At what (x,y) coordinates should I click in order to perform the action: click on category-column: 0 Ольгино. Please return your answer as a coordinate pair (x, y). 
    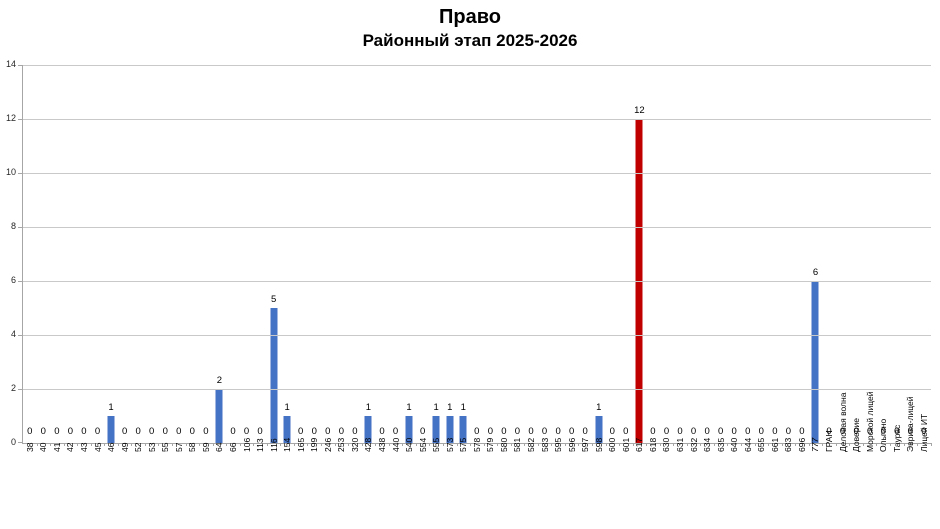
    Looking at the image, I should click on (883, 258).